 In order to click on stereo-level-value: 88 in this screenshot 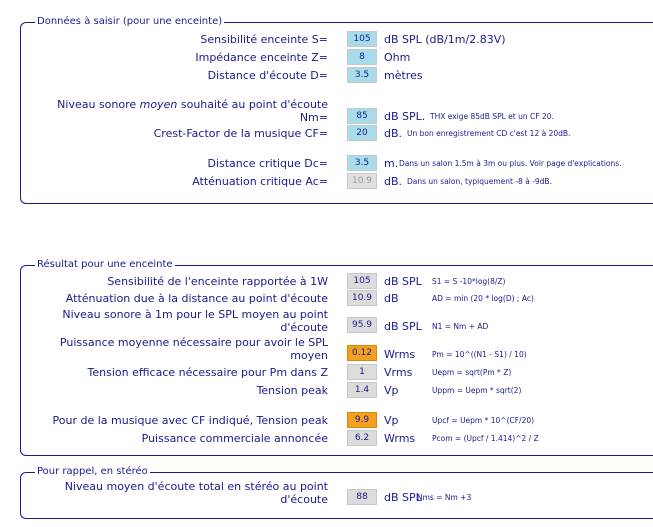, I will do `click(362, 497)`.